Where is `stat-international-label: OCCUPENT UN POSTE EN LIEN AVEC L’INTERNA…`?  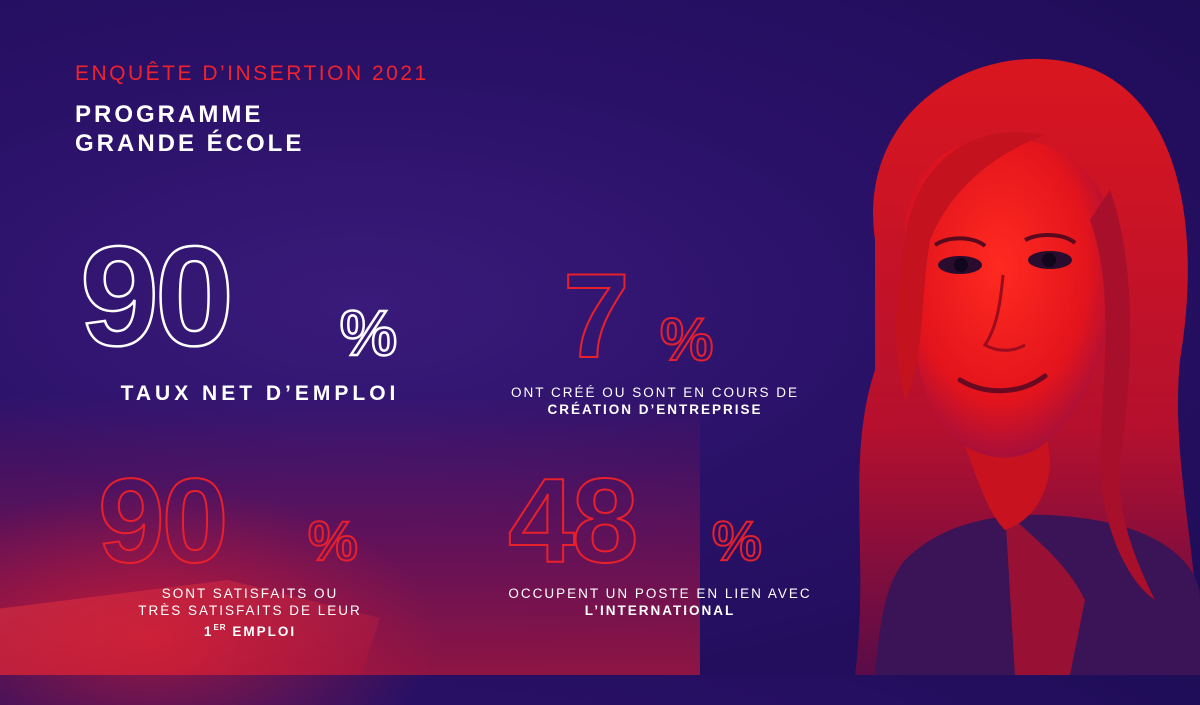 stat-international-label: OCCUPENT UN POSTE EN LIEN AVEC L’INTERNA… is located at coordinates (660, 602).